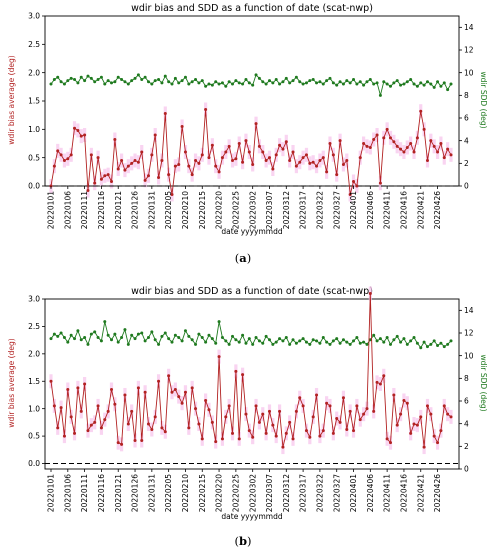 Image resolution: width=487 pixels, height=550 pixels. Describe the element at coordinates (466, 118) in the screenshot. I see `y-tick-label-right: 6` at that location.